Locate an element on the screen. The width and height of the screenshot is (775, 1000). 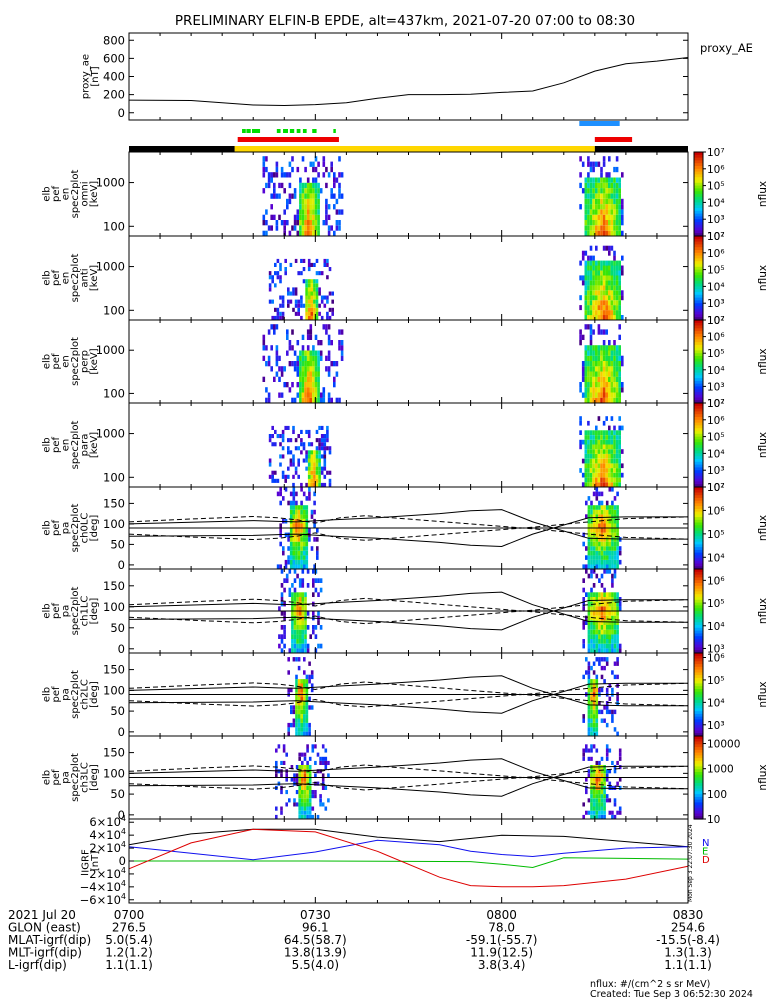
anti-colorbar-tick-label: 10³ is located at coordinates (716, 304).